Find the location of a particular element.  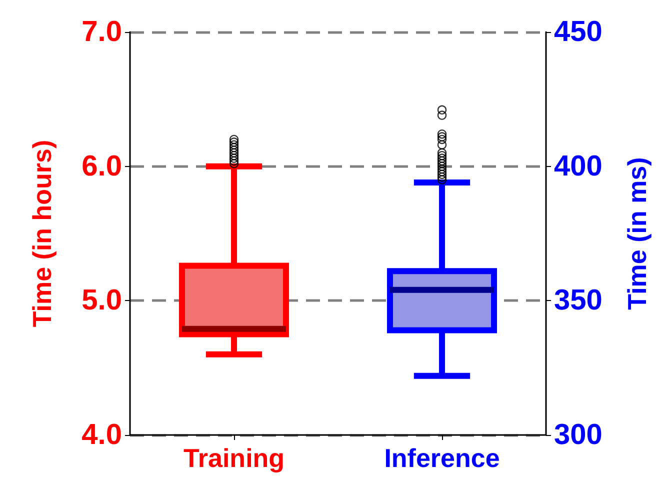

y2-axis-title: Time (in ms) is located at coordinates (637, 233).